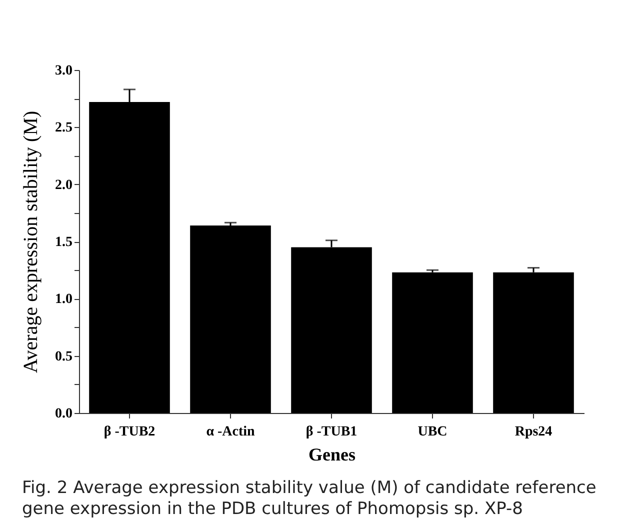 The width and height of the screenshot is (622, 527). Describe the element at coordinates (63, 128) in the screenshot. I see `y-tick-label: 2.5` at that location.